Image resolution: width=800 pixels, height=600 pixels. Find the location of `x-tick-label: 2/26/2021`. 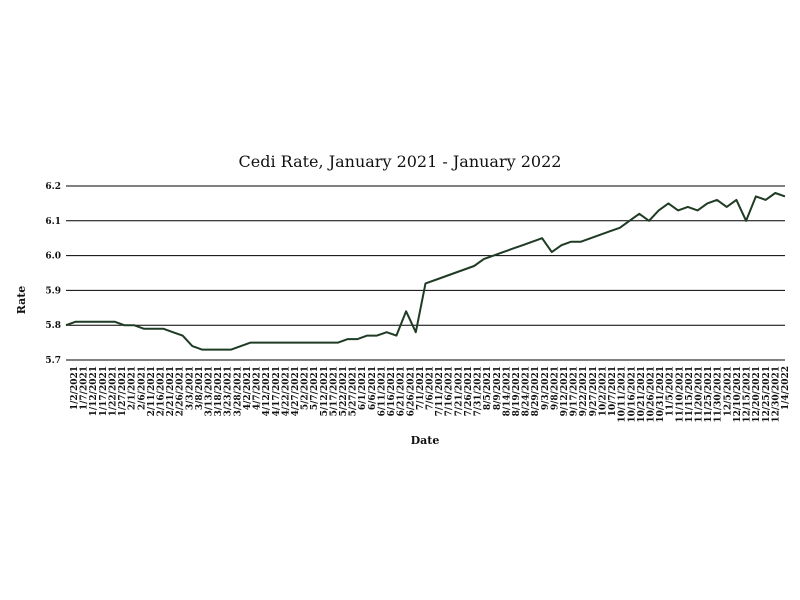

x-tick-label: 2/26/2021 is located at coordinates (181, 391).